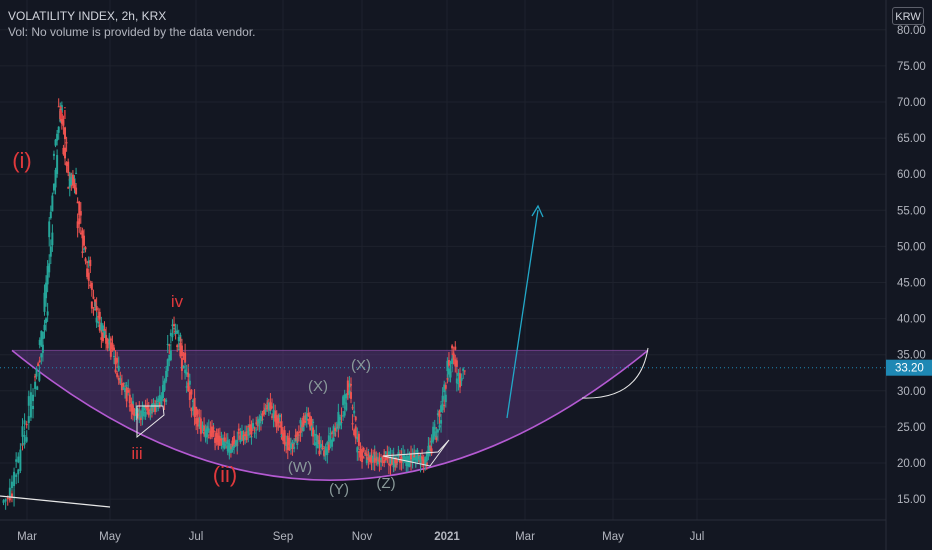 The image size is (932, 550). I want to click on price-tick-label: 20.00, so click(911, 464).